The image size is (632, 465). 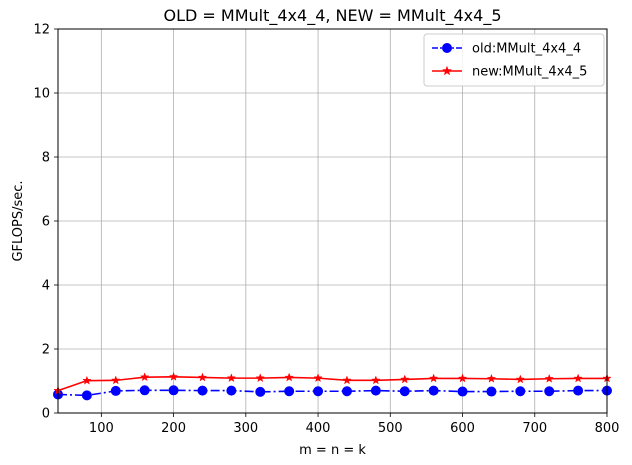 I want to click on series-layer, so click(x=332, y=386).